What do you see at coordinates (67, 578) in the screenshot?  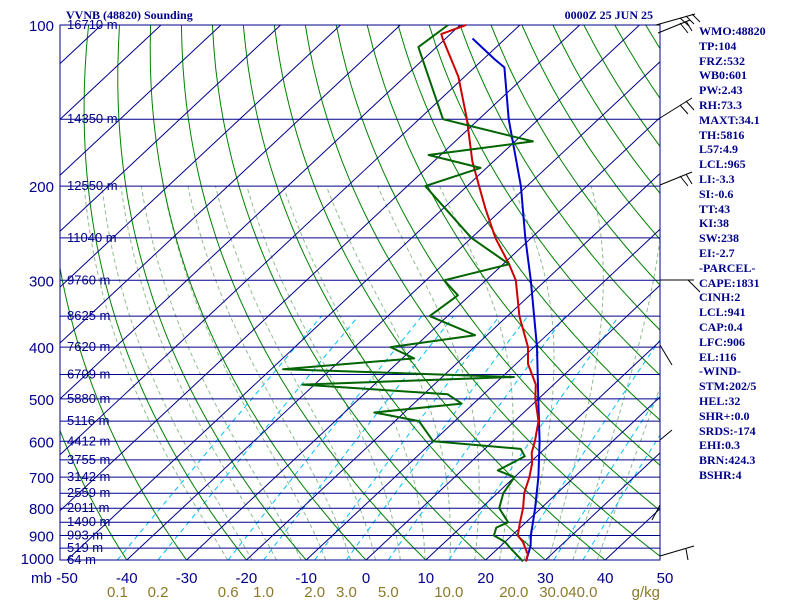 I see `temperature-tick-label: -50` at bounding box center [67, 578].